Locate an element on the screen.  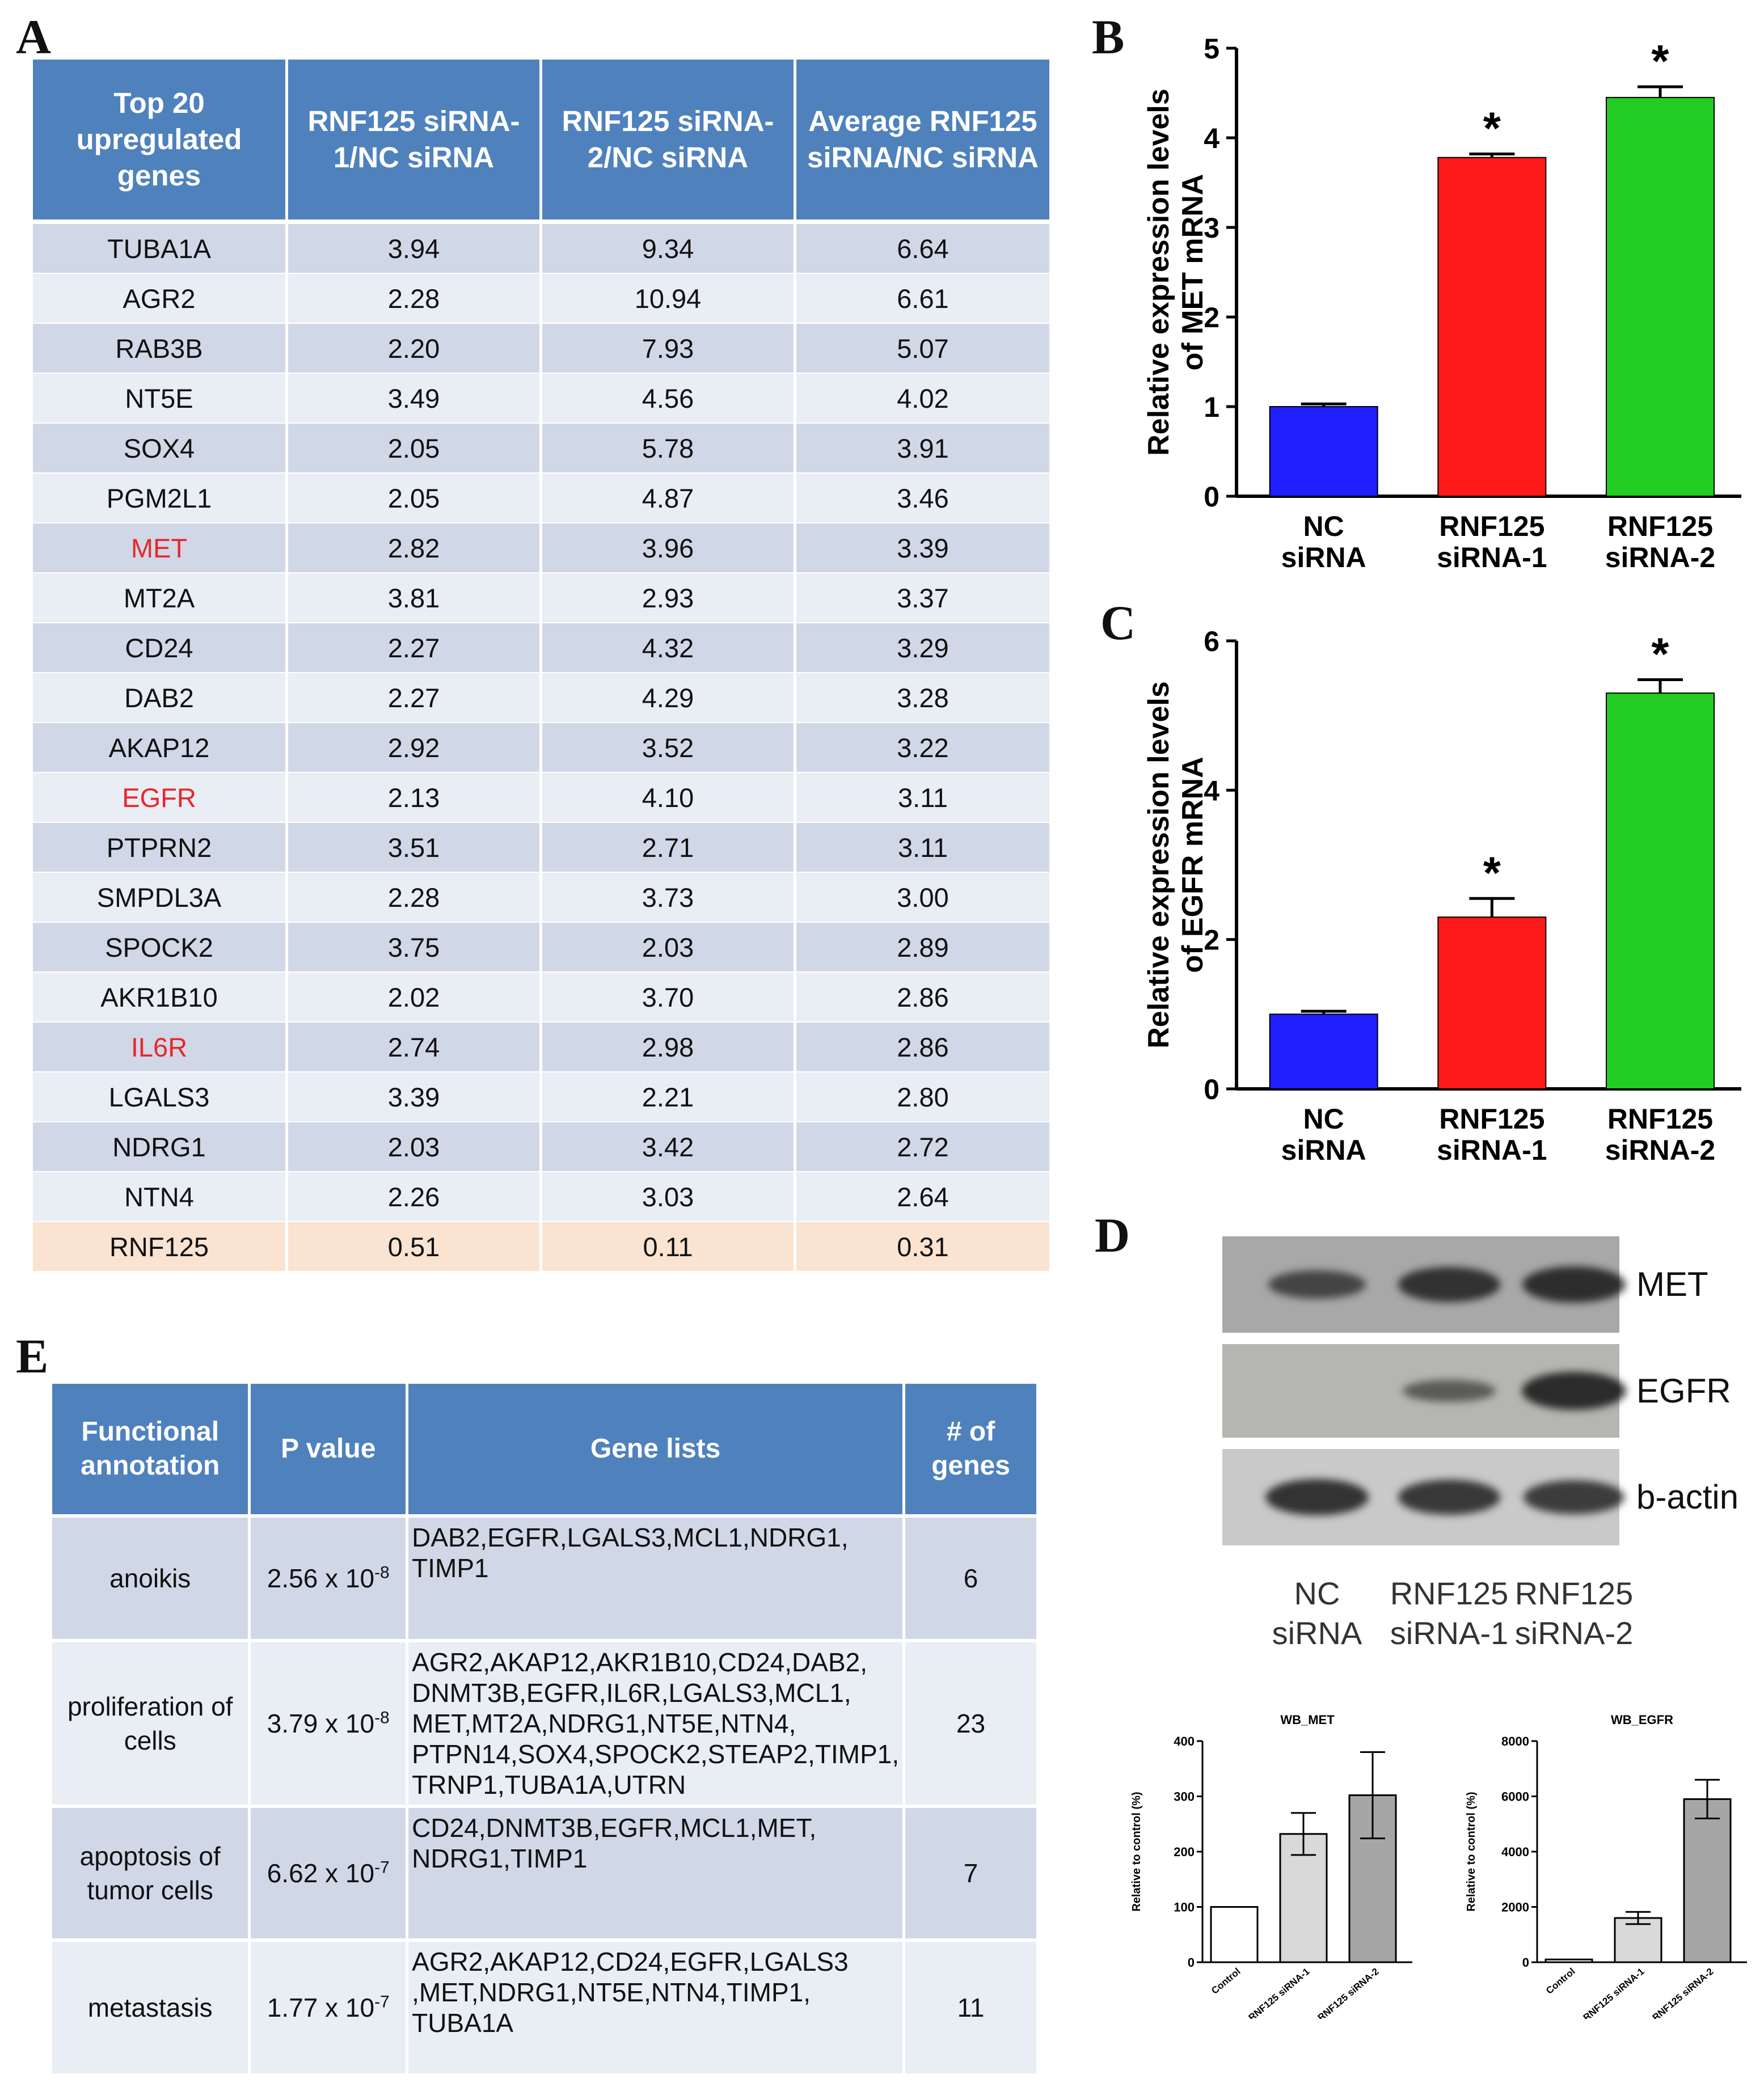
table-row: NT5E 3.49 4.56 4.02 is located at coordinates (541, 399).